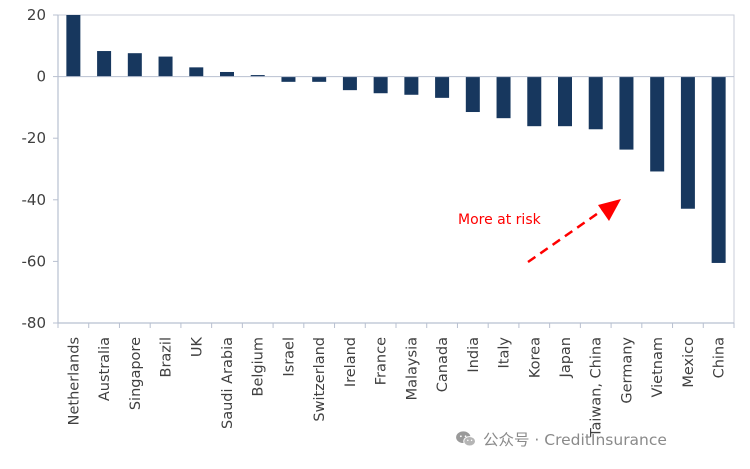  What do you see at coordinates (136, 373) in the screenshot?
I see `x-tick-label: Singapore` at bounding box center [136, 373].